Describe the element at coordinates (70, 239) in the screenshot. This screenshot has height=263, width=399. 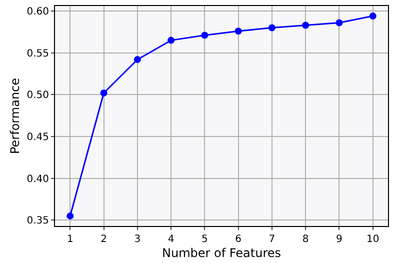
I see `x-tick-label: 1` at that location.